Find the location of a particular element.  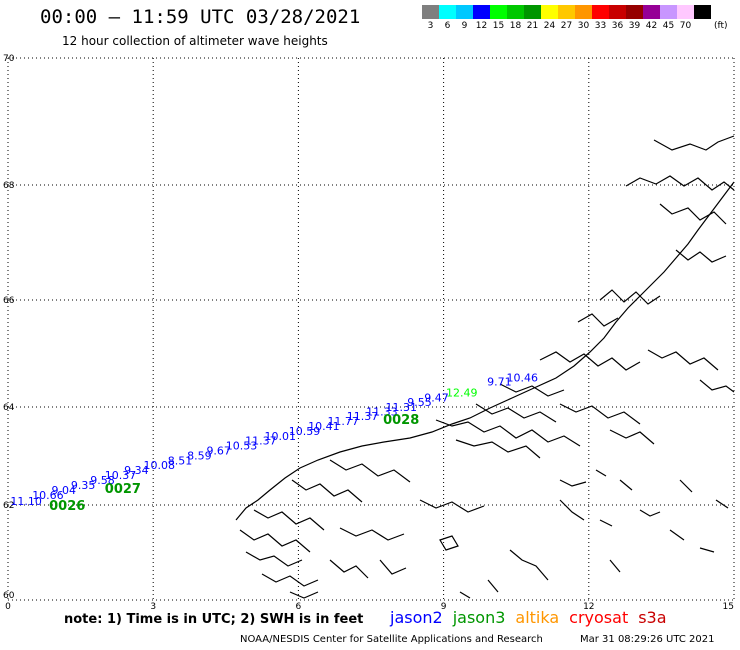

satellite-legend: jason2 jason3 altika cryosat s3a is located at coordinates (528, 617).